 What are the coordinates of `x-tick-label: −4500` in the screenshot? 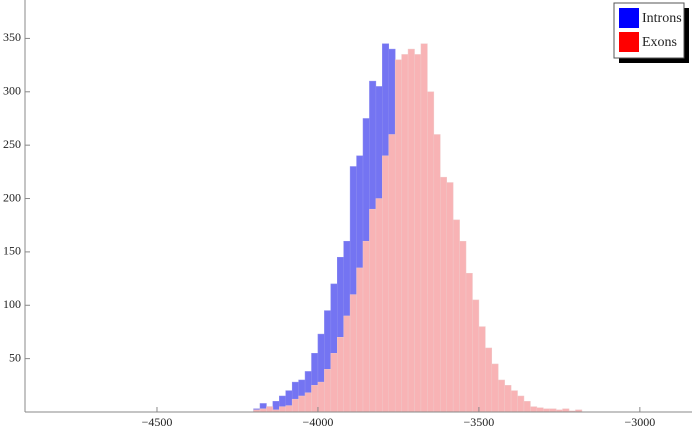 It's located at (157, 422).